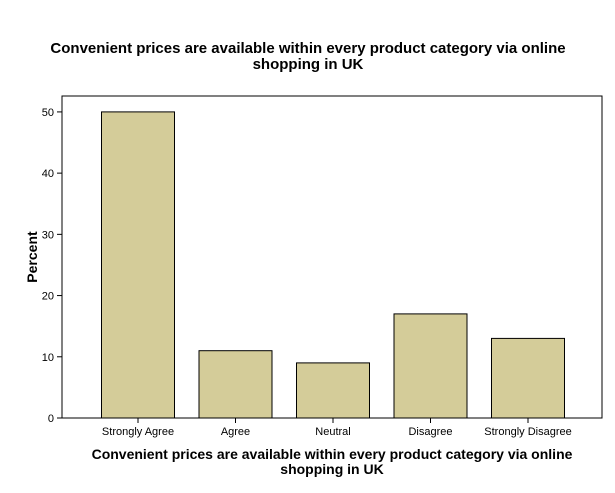  Describe the element at coordinates (332, 432) in the screenshot. I see `x-tick-label-neutral: Neutral` at that location.